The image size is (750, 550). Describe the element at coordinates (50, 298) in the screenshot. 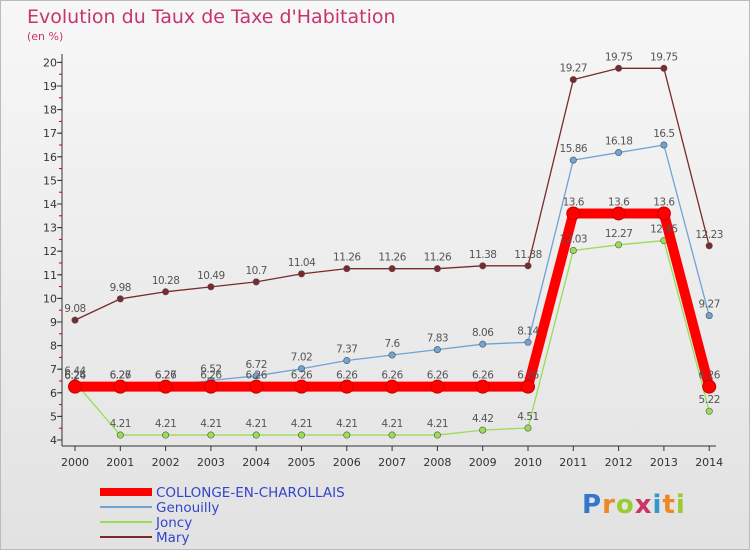

I see `y-tick-label: 10` at that location.